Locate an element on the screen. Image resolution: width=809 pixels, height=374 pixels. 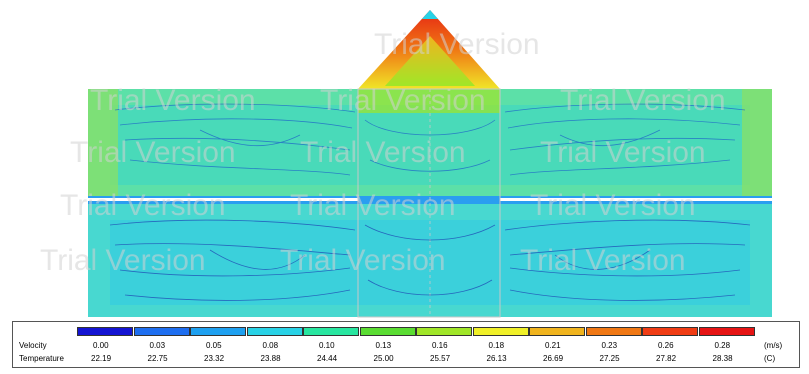
temperature-value: 26.69 is located at coordinates (553, 358).